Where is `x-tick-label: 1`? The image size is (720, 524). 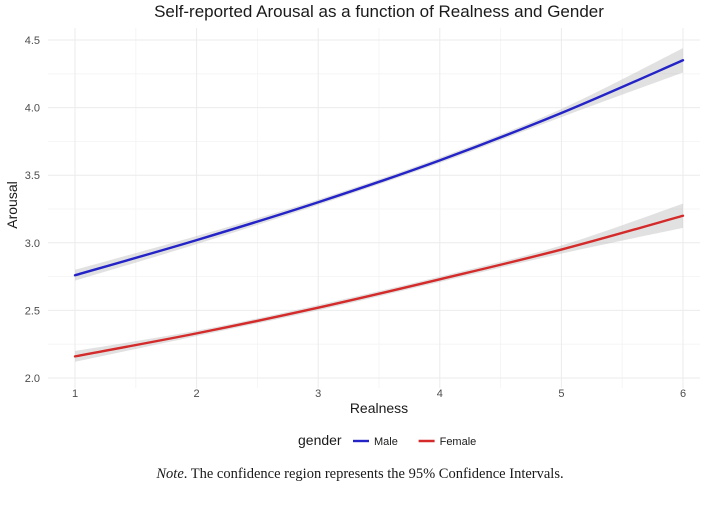
x-tick-label: 1 is located at coordinates (75, 394).